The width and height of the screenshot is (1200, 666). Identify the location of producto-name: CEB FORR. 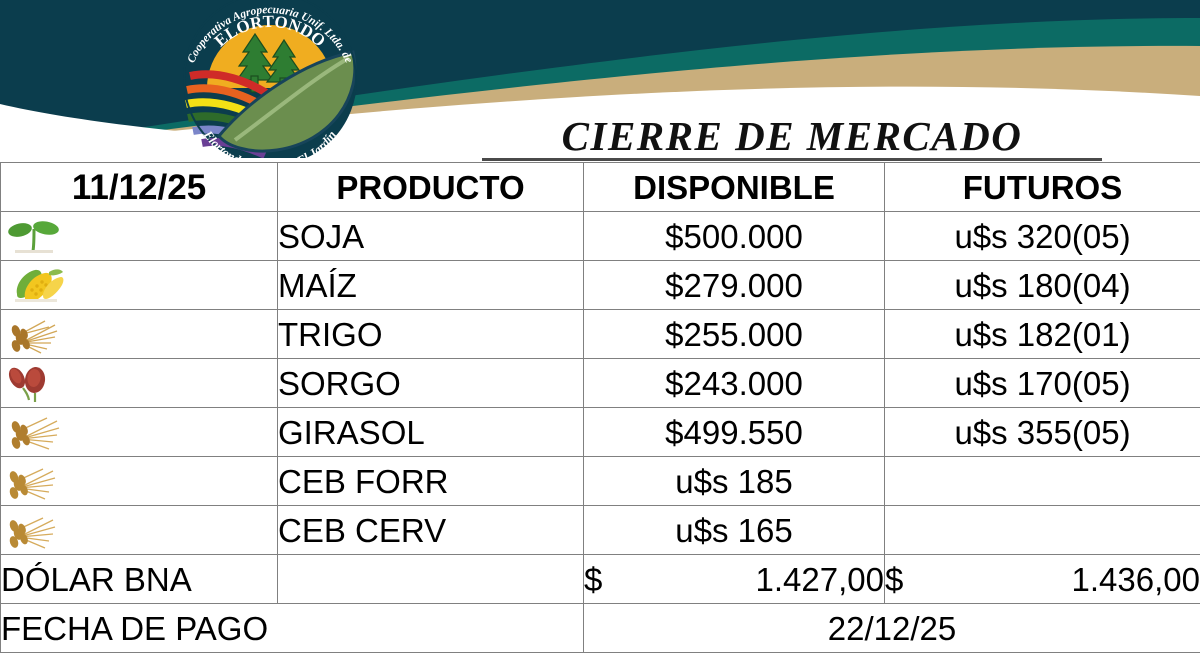
(430, 481).